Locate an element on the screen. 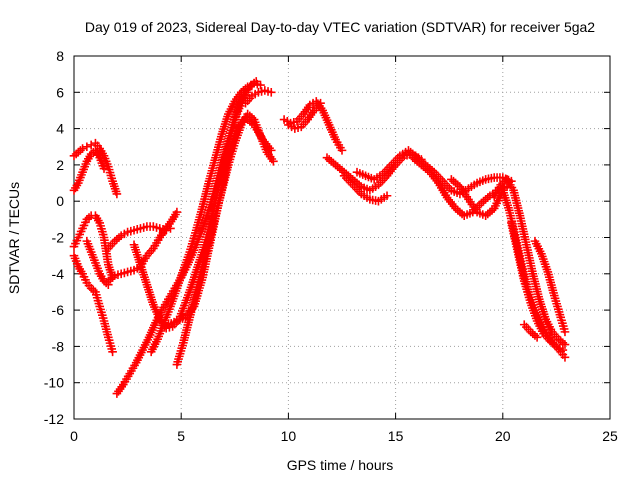 This screenshot has height=480, width=640. x-tick-label: 0 is located at coordinates (74, 436).